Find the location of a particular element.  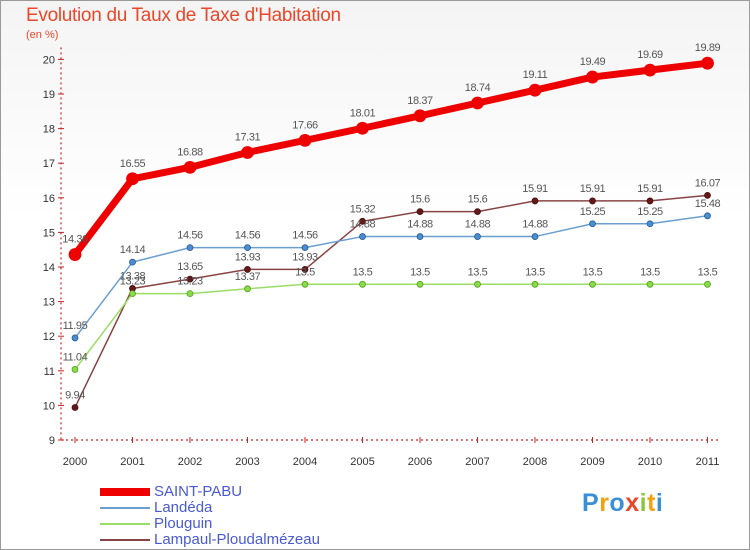

unit-label: (en %) is located at coordinates (42, 35).